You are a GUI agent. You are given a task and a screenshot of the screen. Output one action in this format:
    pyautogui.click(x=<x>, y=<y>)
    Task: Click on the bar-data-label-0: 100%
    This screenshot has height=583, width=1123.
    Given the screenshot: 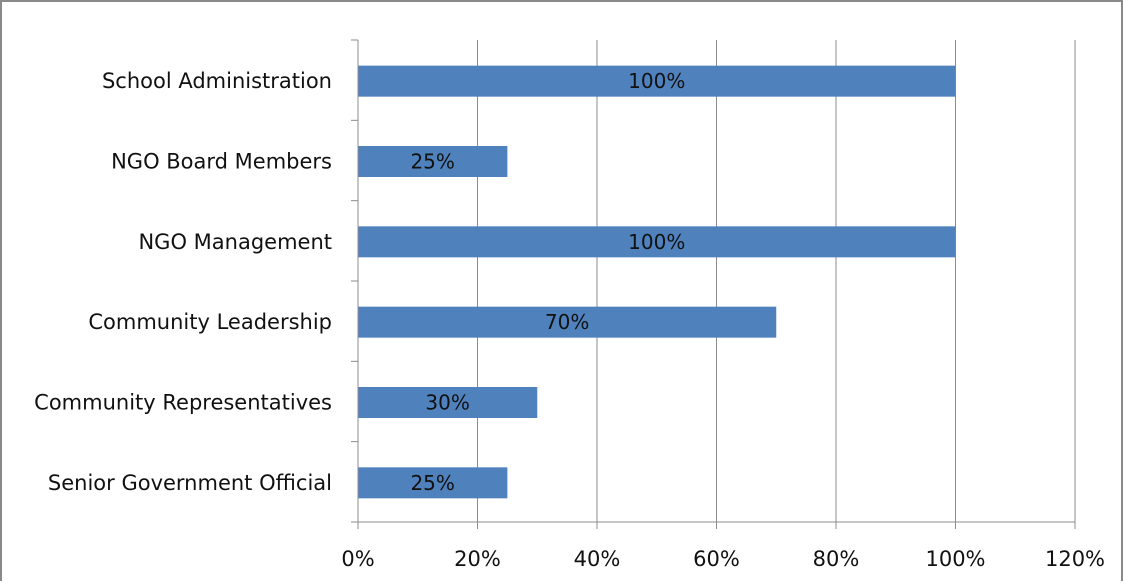 What is the action you would take?
    pyautogui.click(x=656, y=81)
    